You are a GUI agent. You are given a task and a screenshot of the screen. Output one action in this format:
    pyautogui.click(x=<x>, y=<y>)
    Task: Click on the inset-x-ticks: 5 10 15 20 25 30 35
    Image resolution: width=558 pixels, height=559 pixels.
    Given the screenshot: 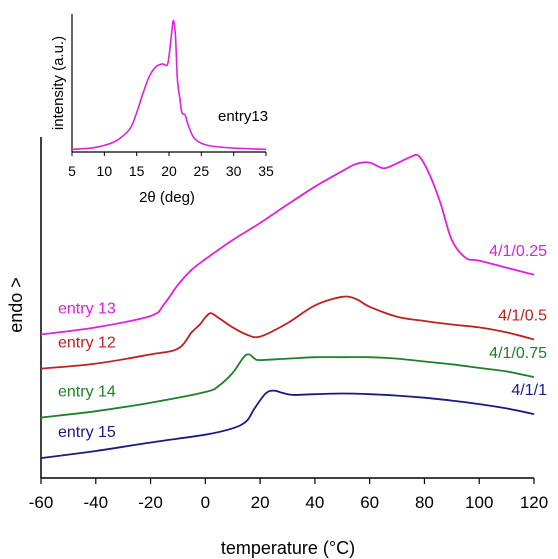 What is the action you would take?
    pyautogui.click(x=171, y=165)
    